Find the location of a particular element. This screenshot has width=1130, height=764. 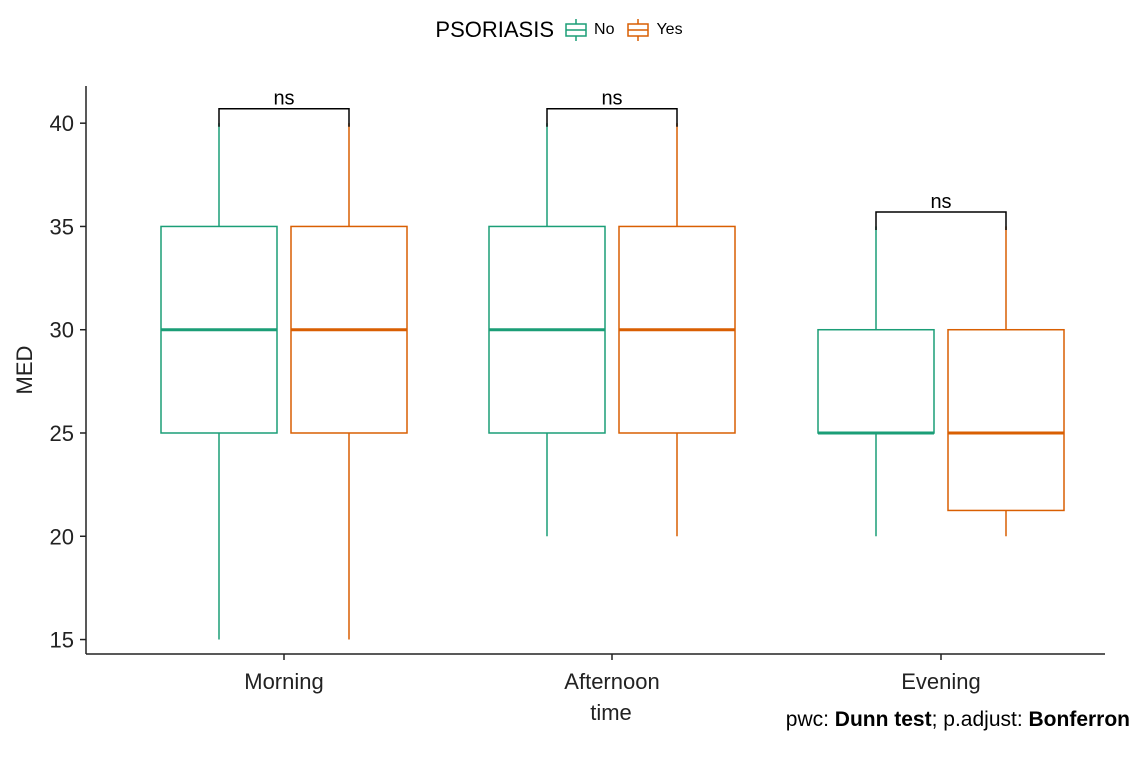

y-tick-label: 35 is located at coordinates (62, 226).